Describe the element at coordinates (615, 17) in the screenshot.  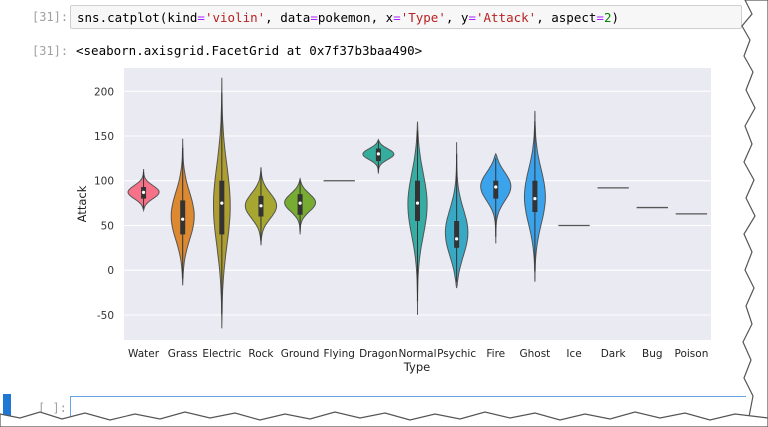
I see `code-token: )` at that location.